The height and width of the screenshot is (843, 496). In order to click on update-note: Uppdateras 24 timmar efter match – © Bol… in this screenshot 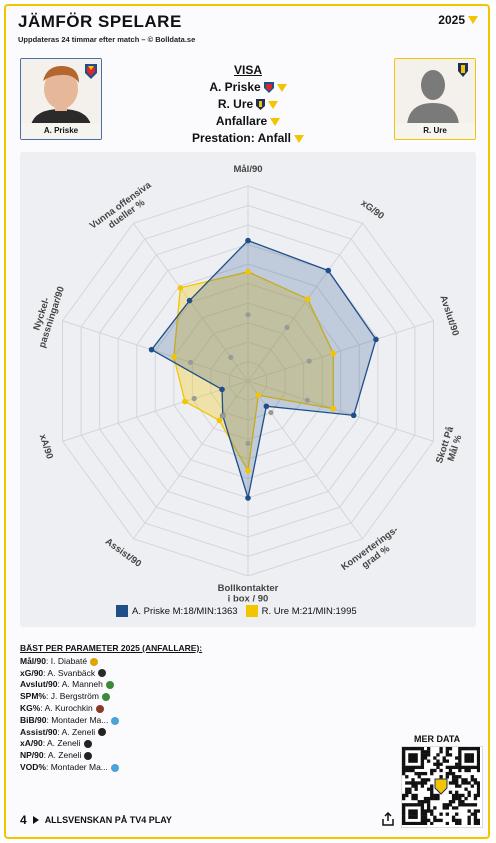, I will do `click(107, 39)`.